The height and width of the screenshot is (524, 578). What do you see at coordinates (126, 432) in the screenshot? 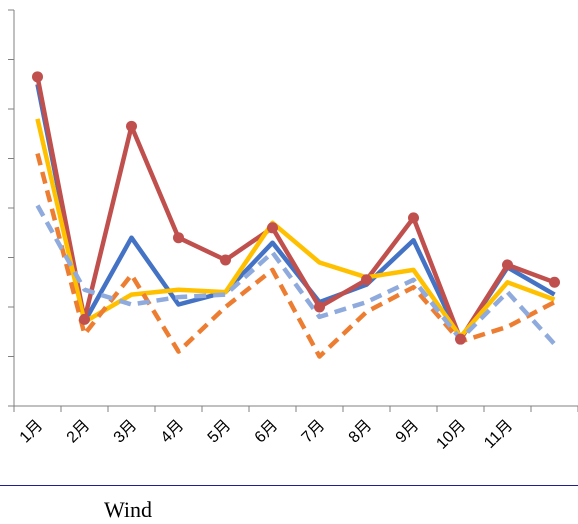
I see `x-tick-label: 3月` at bounding box center [126, 432].